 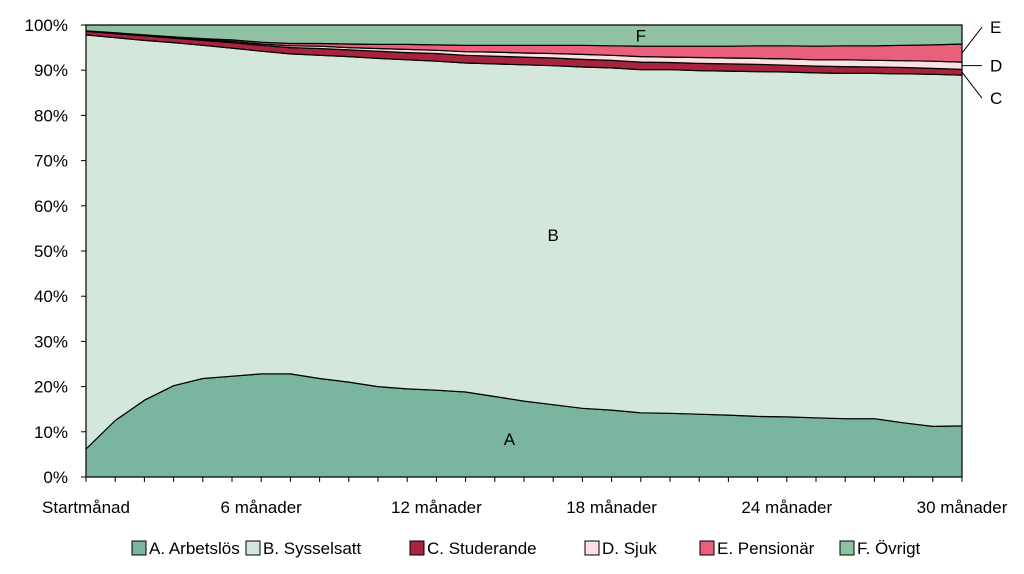 I want to click on legend-label-f: F. Övrigt, so click(x=889, y=548).